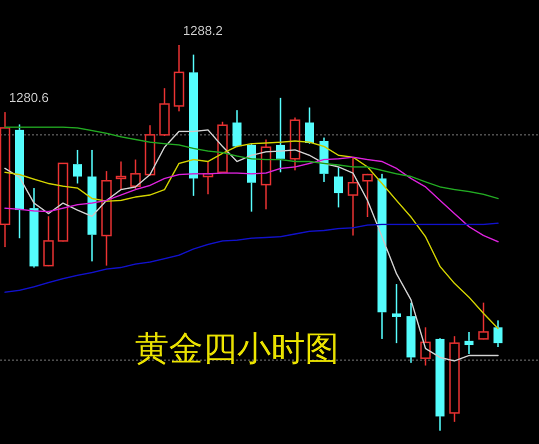 Image resolution: width=539 pixels, height=444 pixels. What do you see at coordinates (29, 98) in the screenshot?
I see `annotation: 1280.6` at bounding box center [29, 98].